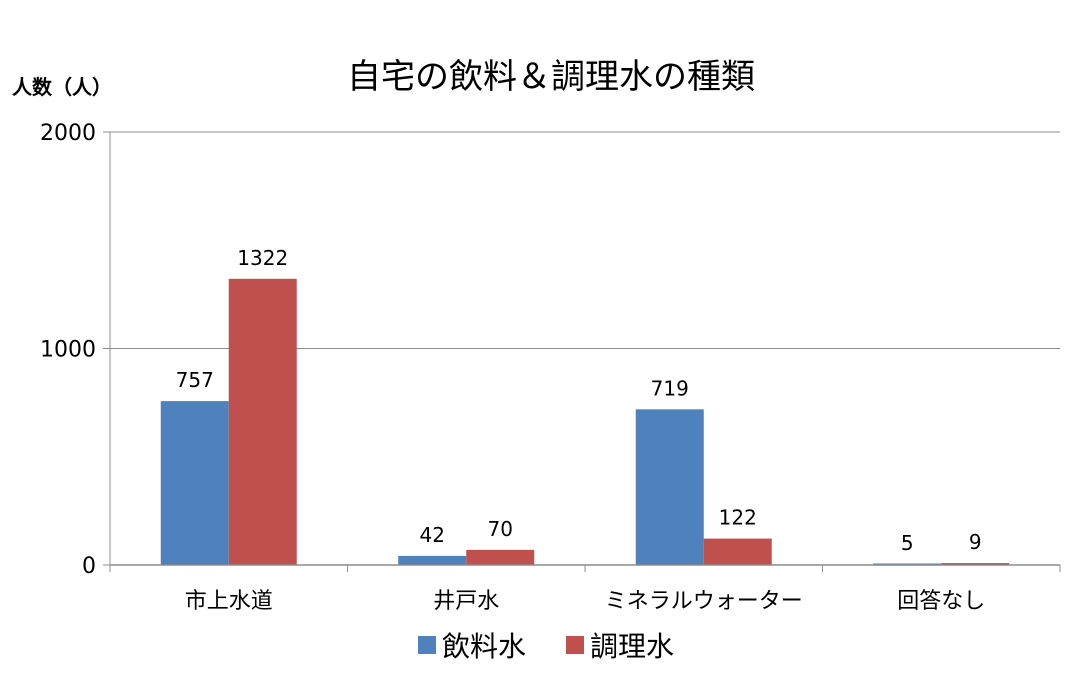  I want to click on data-label: 719, so click(670, 388).